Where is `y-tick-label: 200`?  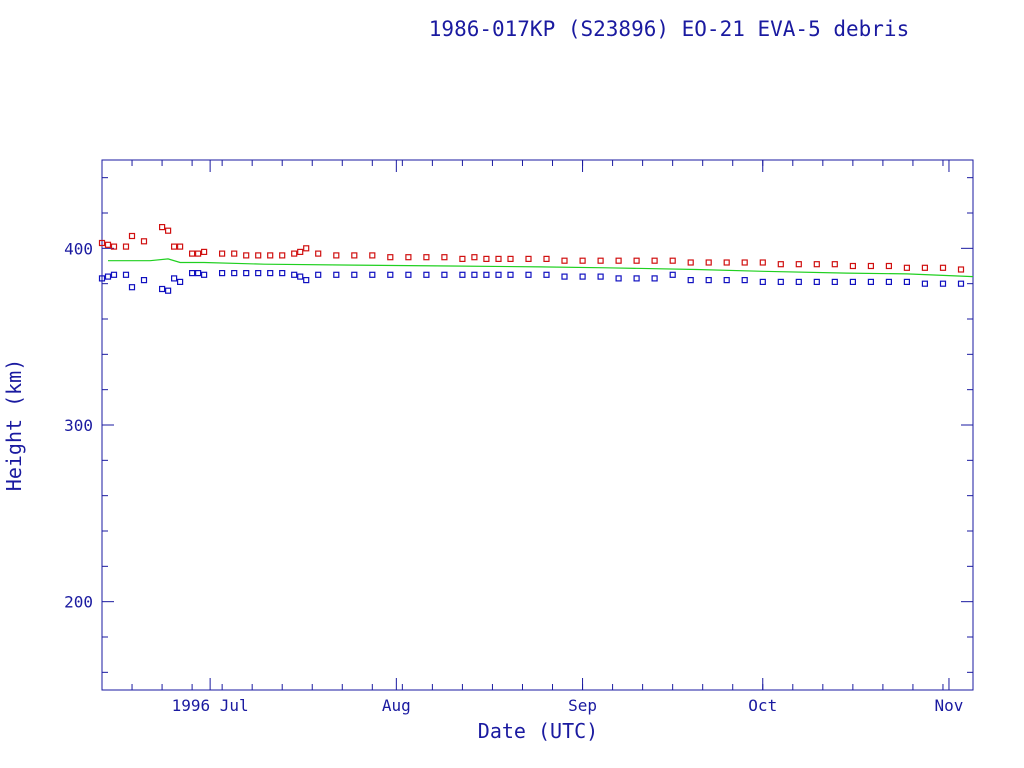
y-tick-label: 200 is located at coordinates (78, 602).